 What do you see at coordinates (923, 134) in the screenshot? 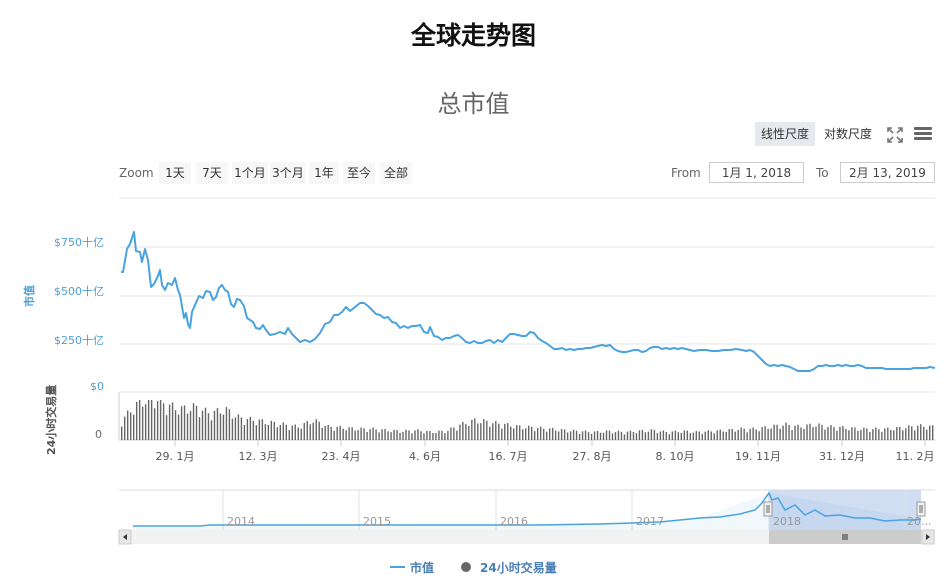
I see `hamburger-menu-icon` at bounding box center [923, 134].